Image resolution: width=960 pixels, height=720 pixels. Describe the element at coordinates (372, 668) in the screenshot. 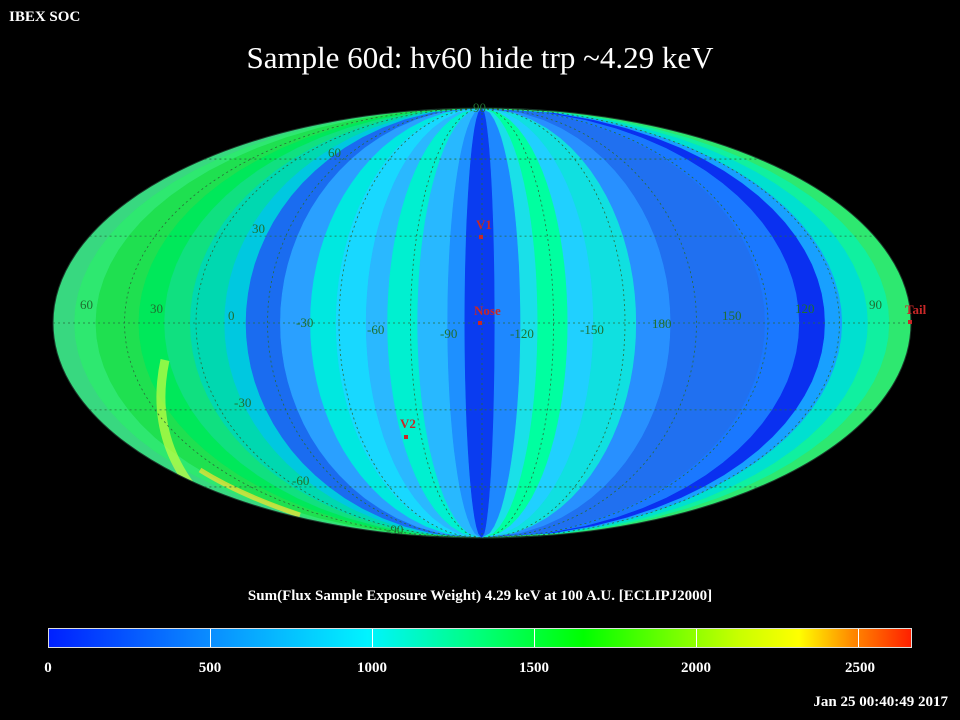

I see `colorbar-label: 1000` at that location.